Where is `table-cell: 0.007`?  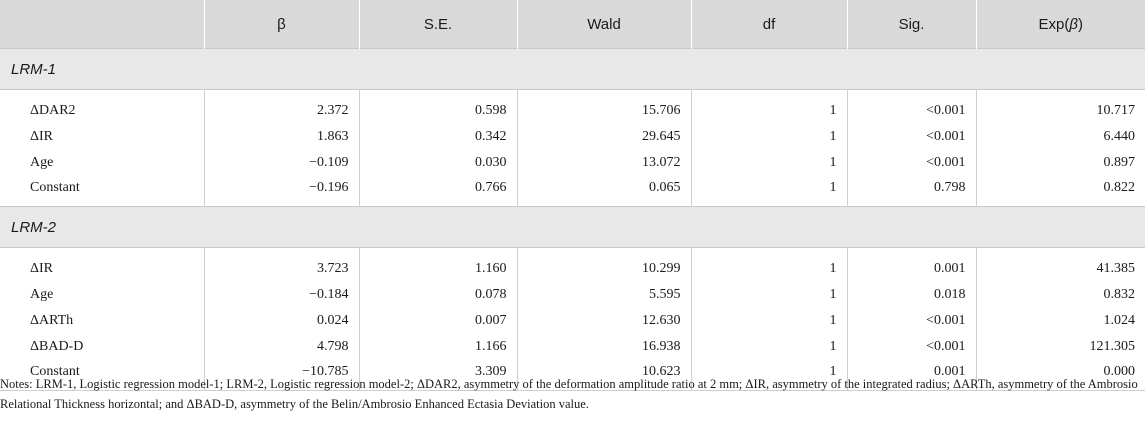 table-cell: 0.007 is located at coordinates (437, 321).